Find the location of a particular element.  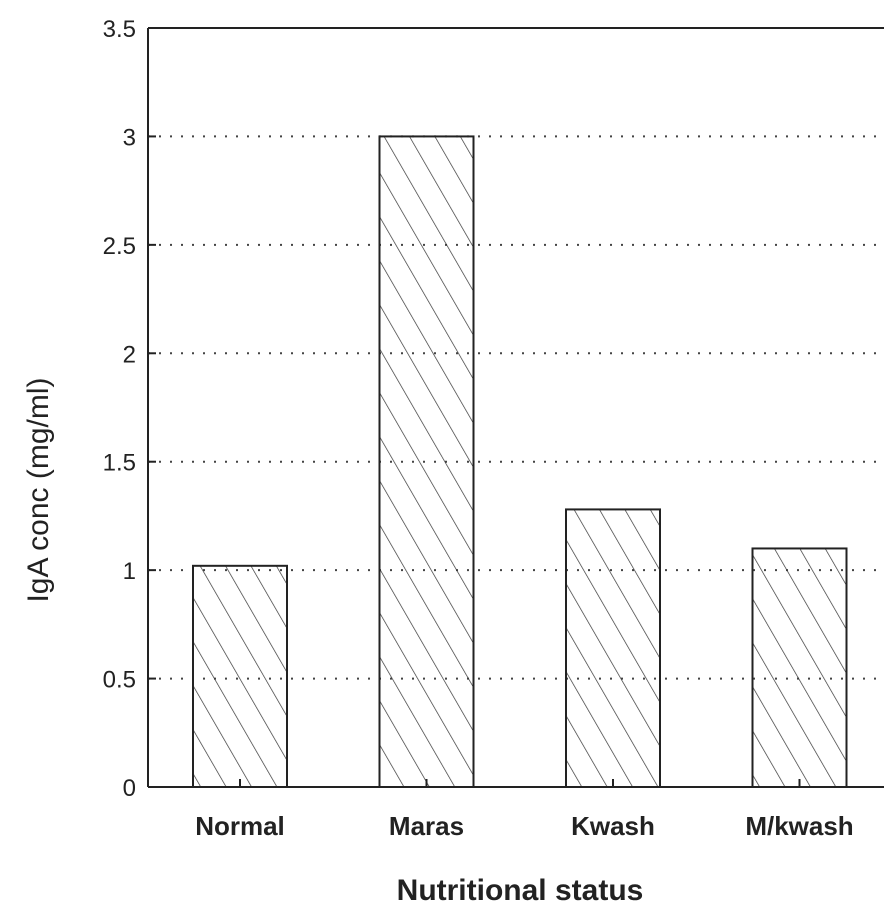

x-tick-label: Normal is located at coordinates (240, 826).